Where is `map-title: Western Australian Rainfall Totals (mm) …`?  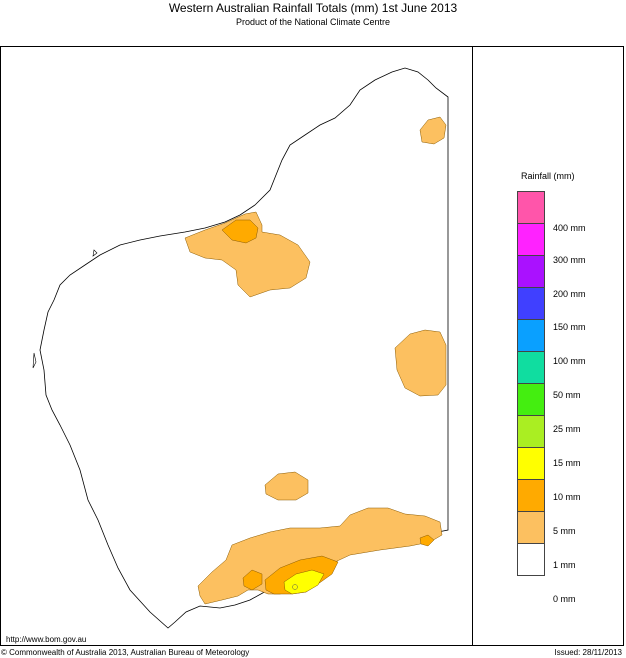 map-title: Western Australian Rainfall Totals (mm) … is located at coordinates (313, 8).